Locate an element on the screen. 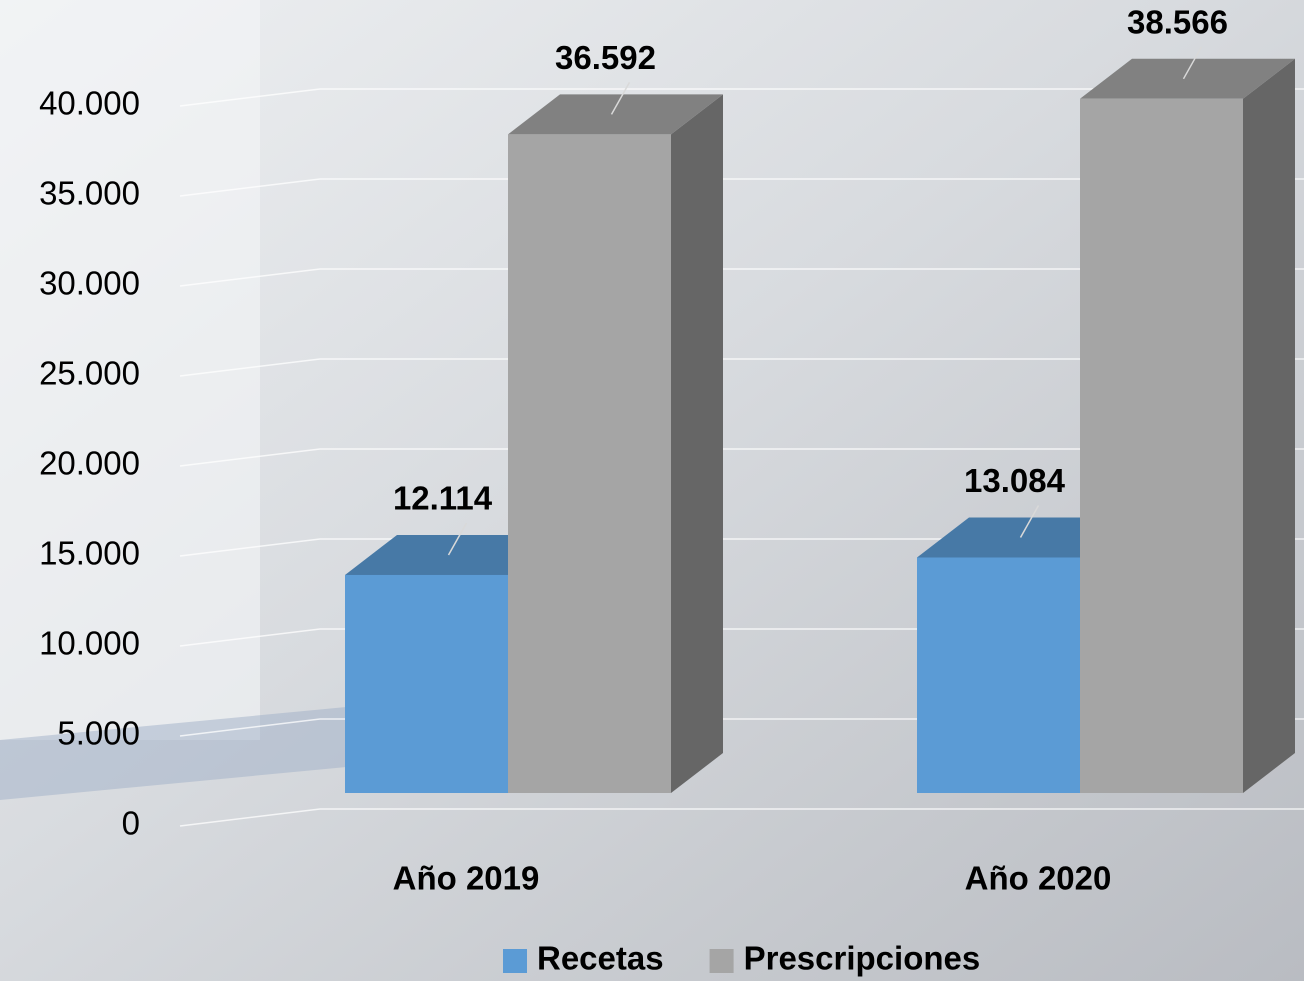  street-stripe is located at coordinates (210, 750).